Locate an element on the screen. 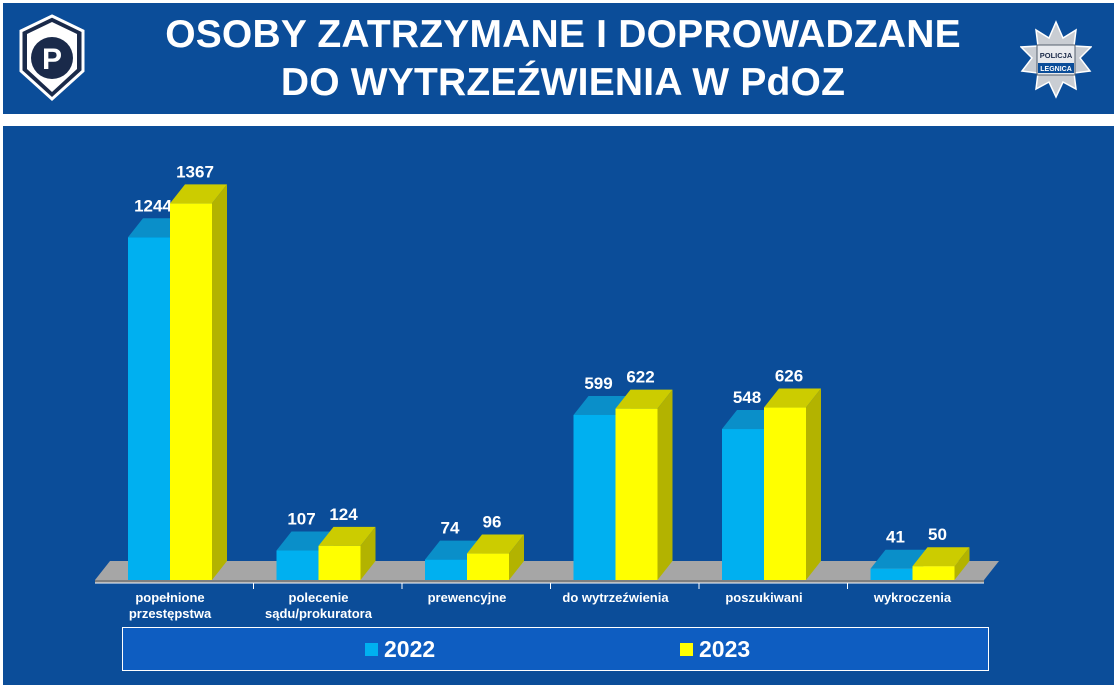 The image size is (1117, 688). x-tick-label-1-0: polecenie is located at coordinates (319, 597).